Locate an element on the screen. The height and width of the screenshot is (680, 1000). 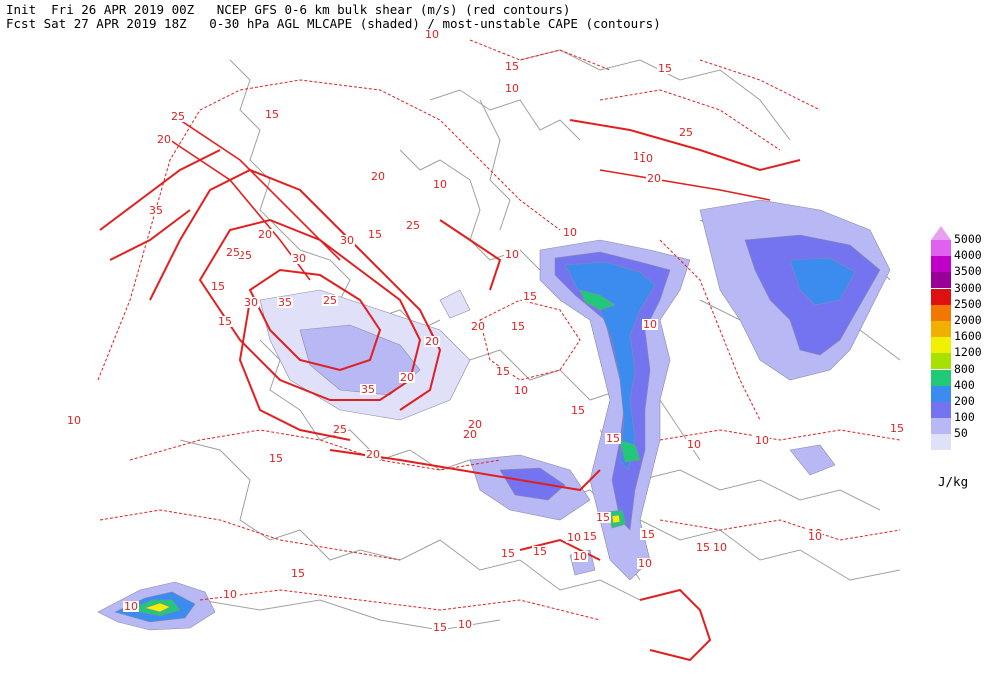
legend-level: 100 is located at coordinates (961, 422).